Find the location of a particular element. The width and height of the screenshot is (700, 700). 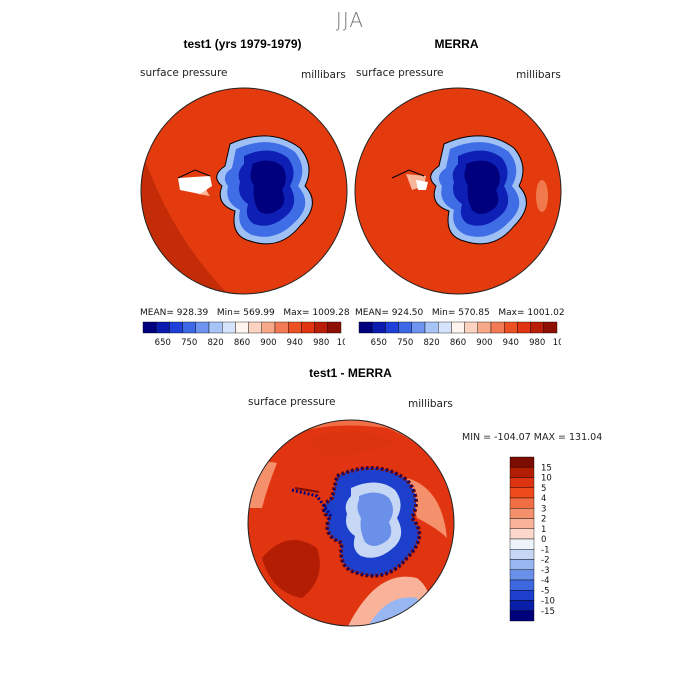

panel1-colorbar-tick-label: 980 is located at coordinates (321, 343).